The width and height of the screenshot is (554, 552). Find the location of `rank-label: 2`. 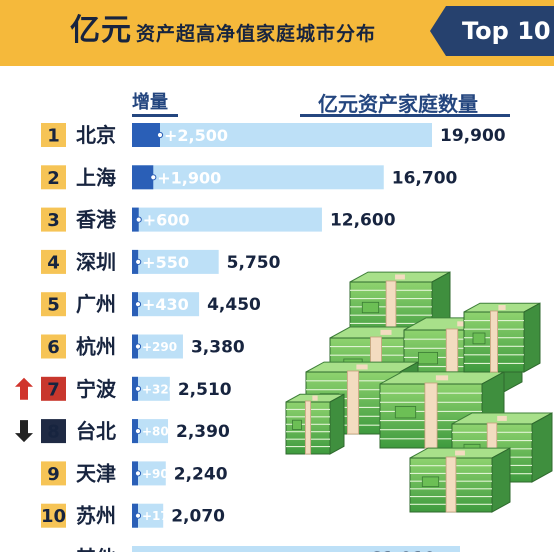

rank-label: 2 is located at coordinates (53, 178).